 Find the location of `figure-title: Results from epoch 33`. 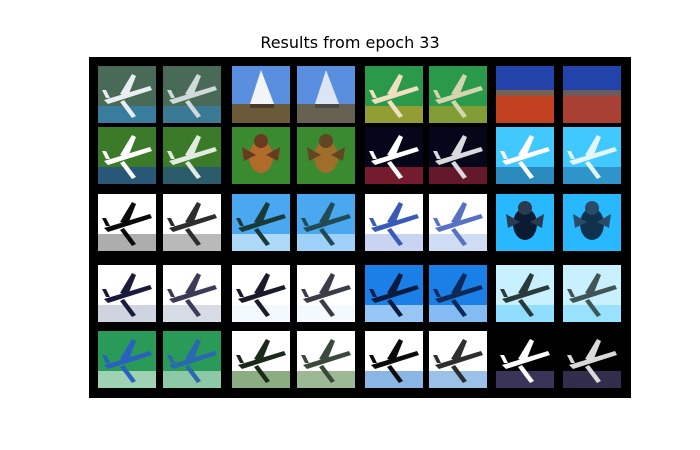

figure-title: Results from epoch 33 is located at coordinates (350, 42).